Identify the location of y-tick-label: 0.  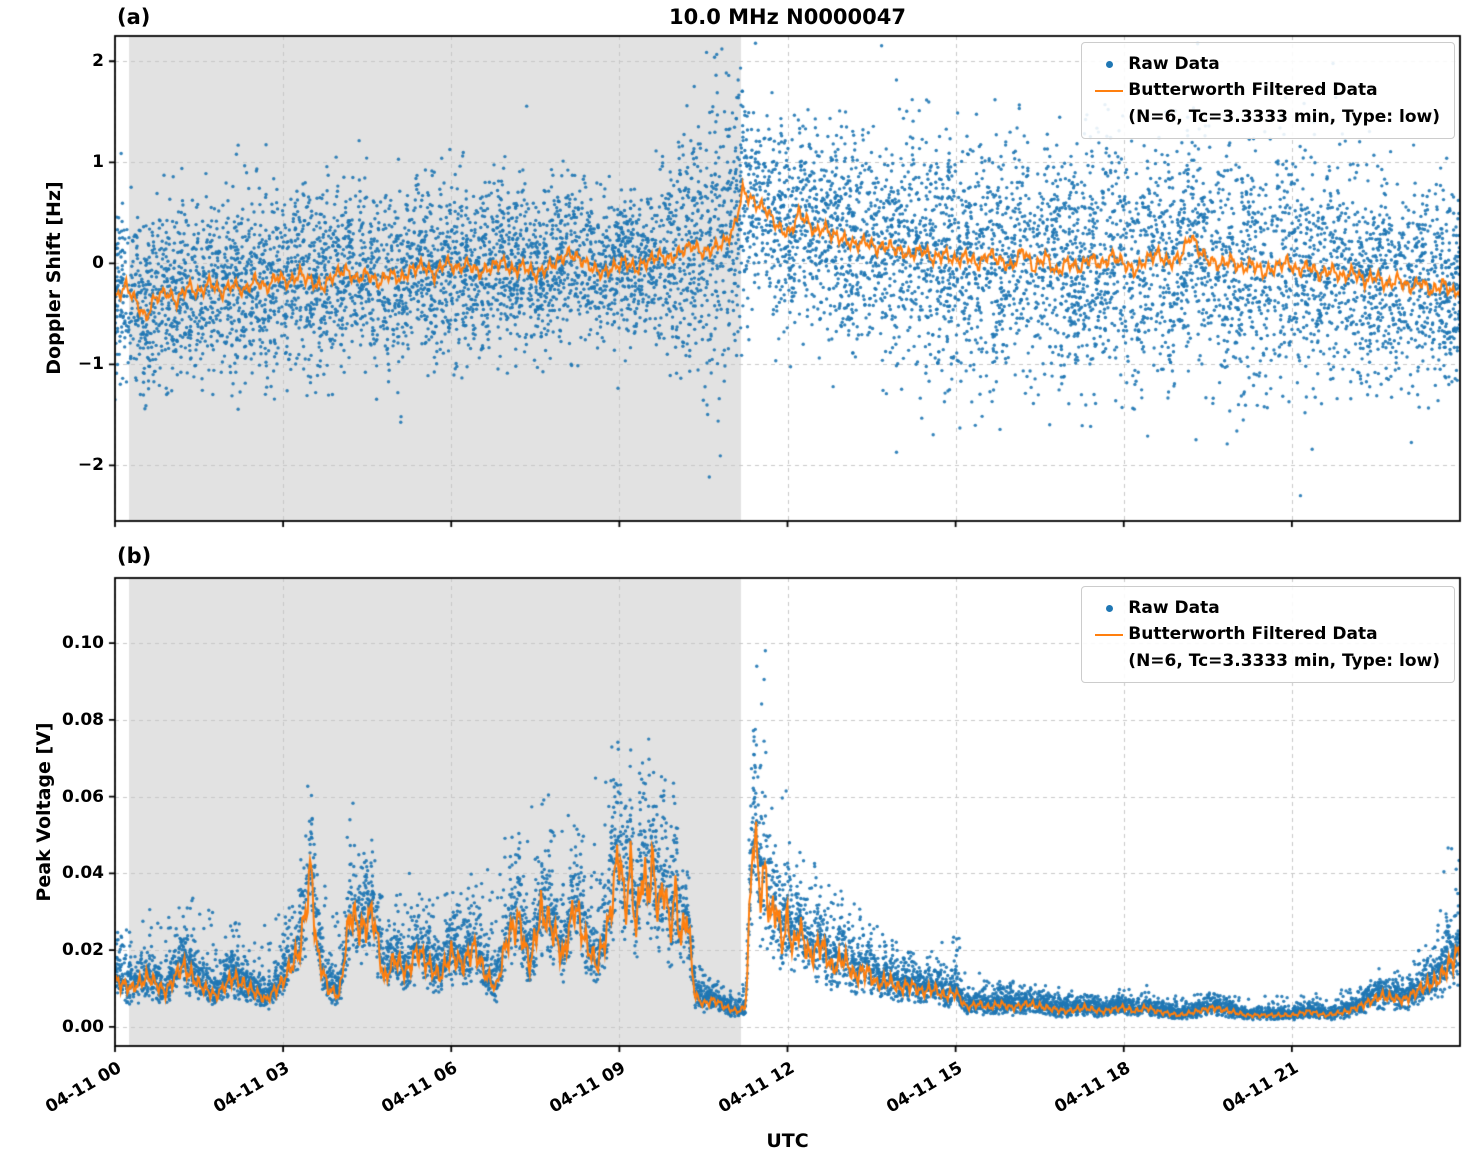
(98, 263).